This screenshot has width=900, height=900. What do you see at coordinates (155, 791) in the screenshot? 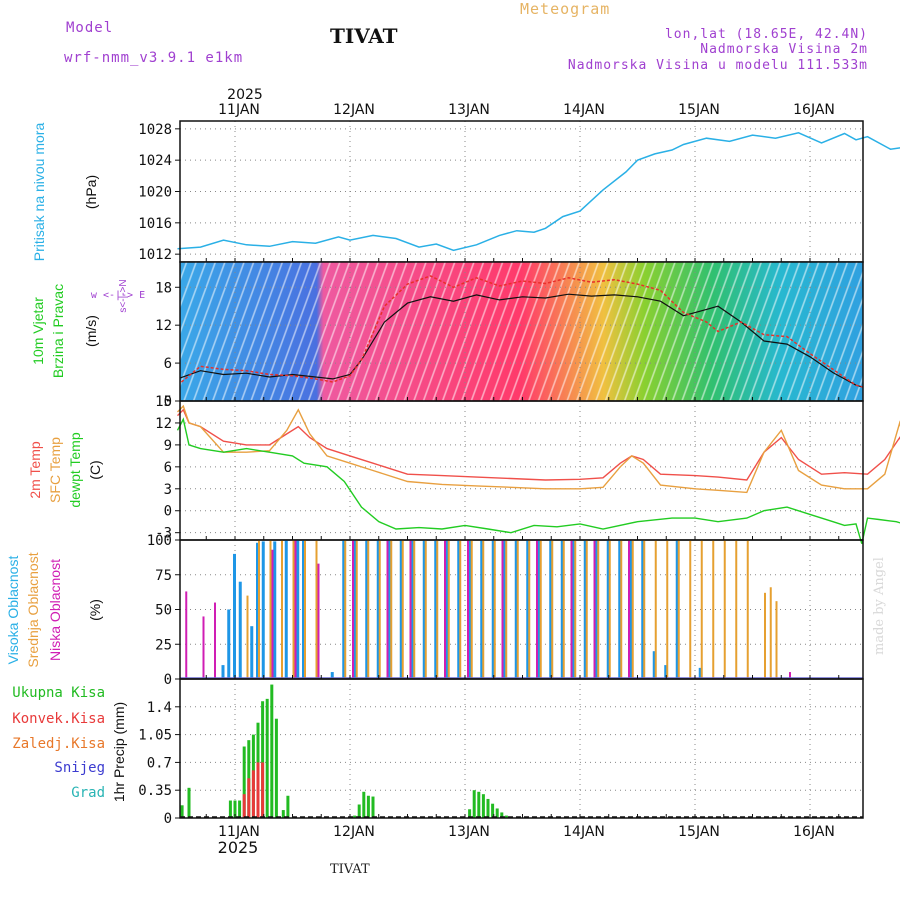
I see `y-tick-label: 0.35` at bounding box center [155, 791].